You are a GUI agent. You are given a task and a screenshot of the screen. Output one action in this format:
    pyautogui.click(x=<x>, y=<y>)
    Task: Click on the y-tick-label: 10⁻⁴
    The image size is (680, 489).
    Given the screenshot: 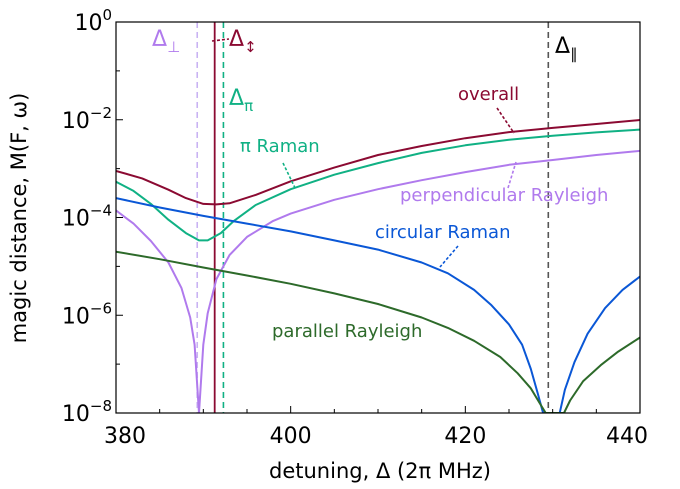 What is the action you would take?
    pyautogui.click(x=87, y=217)
    